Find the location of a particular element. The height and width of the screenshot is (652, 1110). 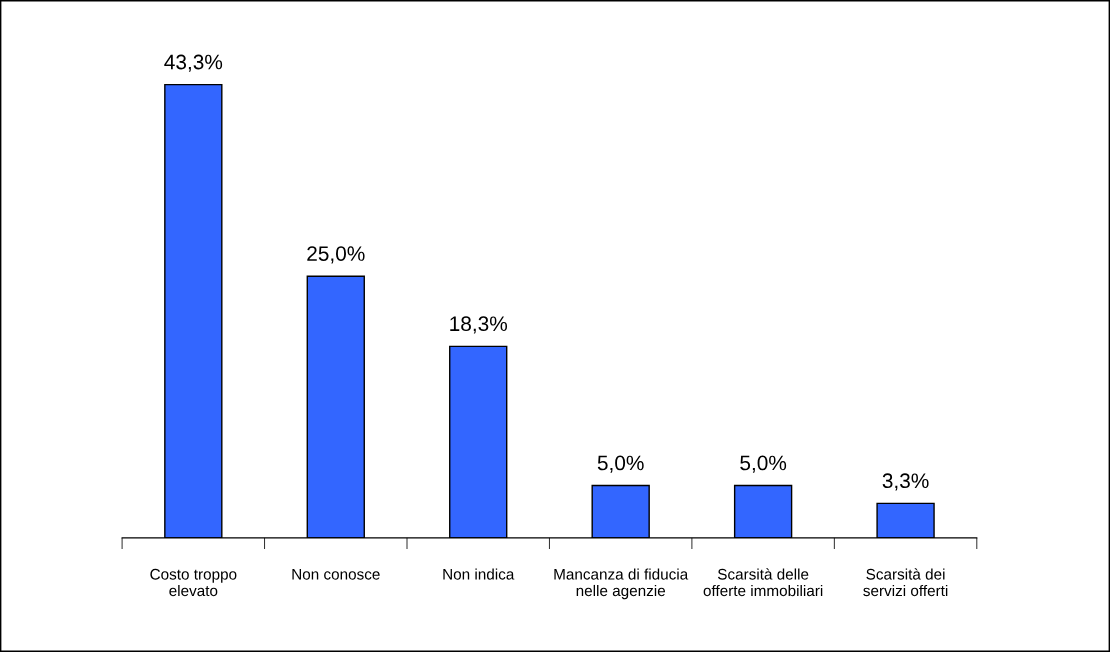

data-label: 25,0% is located at coordinates (336, 255).